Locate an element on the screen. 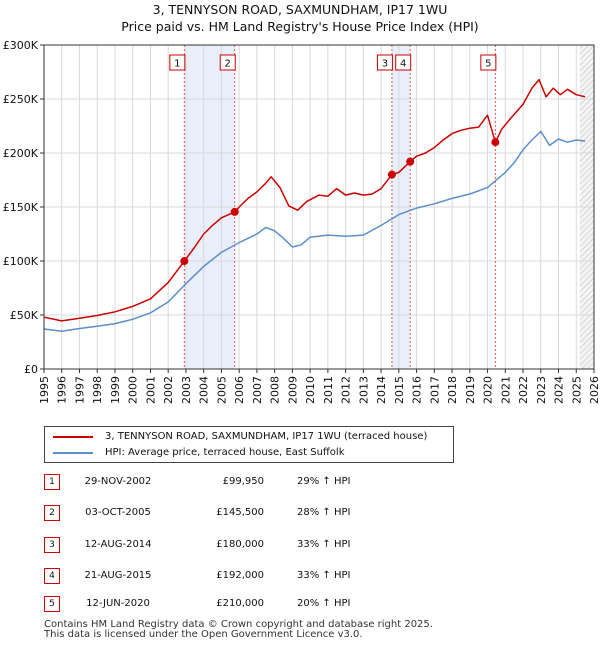  marker-badge: 2 is located at coordinates (52, 513).